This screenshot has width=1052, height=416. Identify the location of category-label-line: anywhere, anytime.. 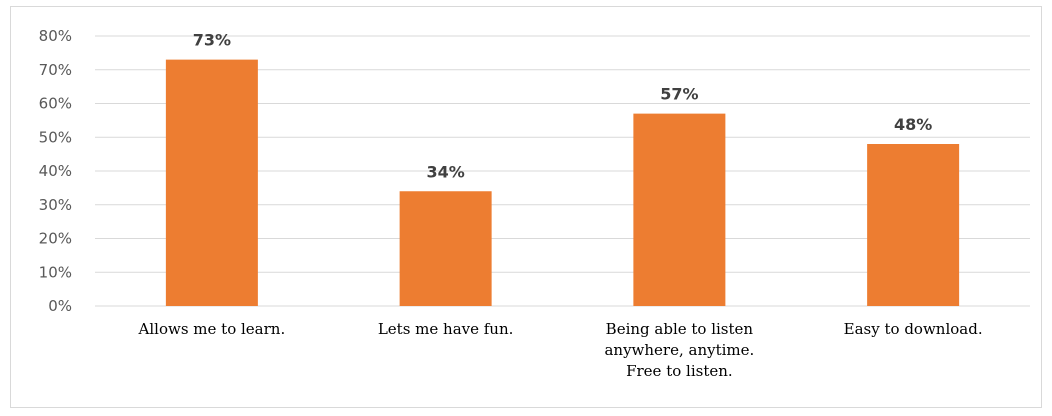
(679, 350).